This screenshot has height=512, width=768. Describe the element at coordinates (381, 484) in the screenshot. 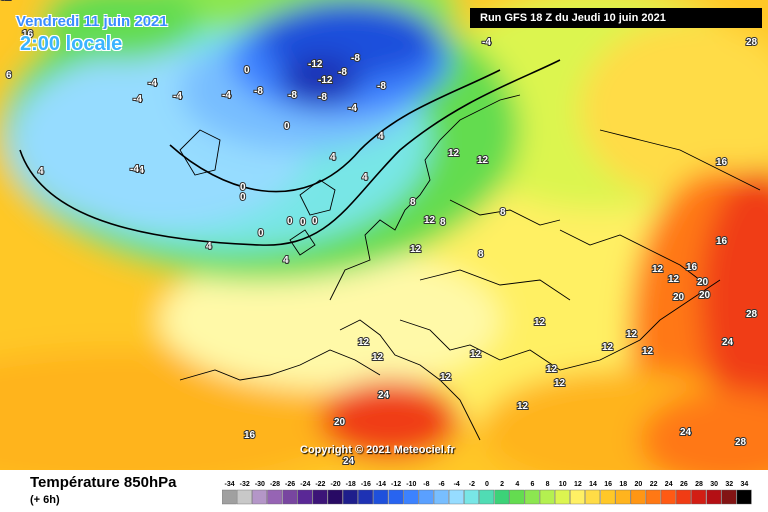

I see `legend-tick-label: -14` at that location.